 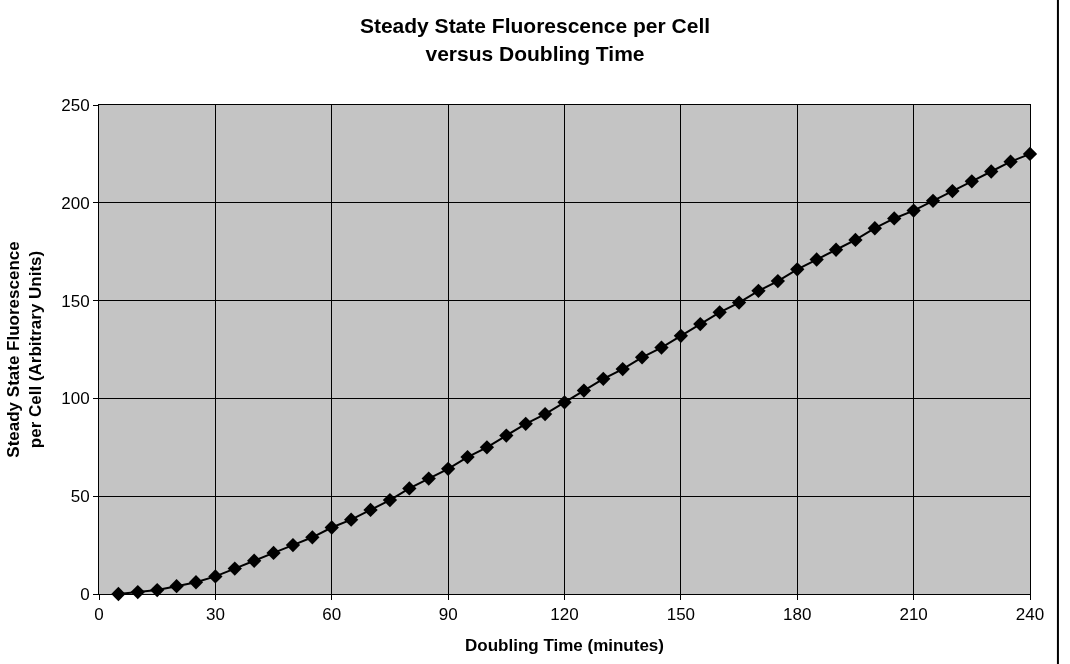 I want to click on y-tick-label: 0, so click(x=85, y=594).